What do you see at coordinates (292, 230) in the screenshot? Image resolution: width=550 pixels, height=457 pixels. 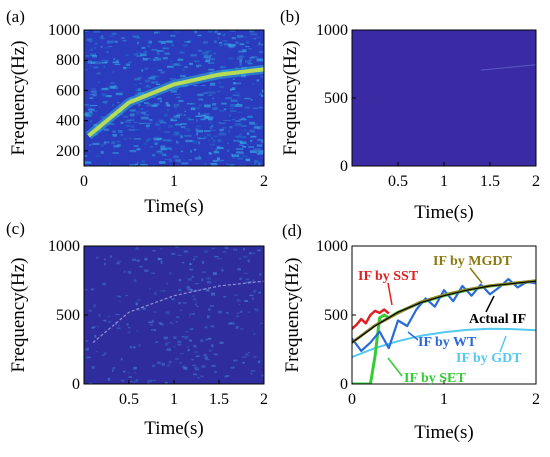 I see `panel-d-label: (d)` at bounding box center [292, 230].